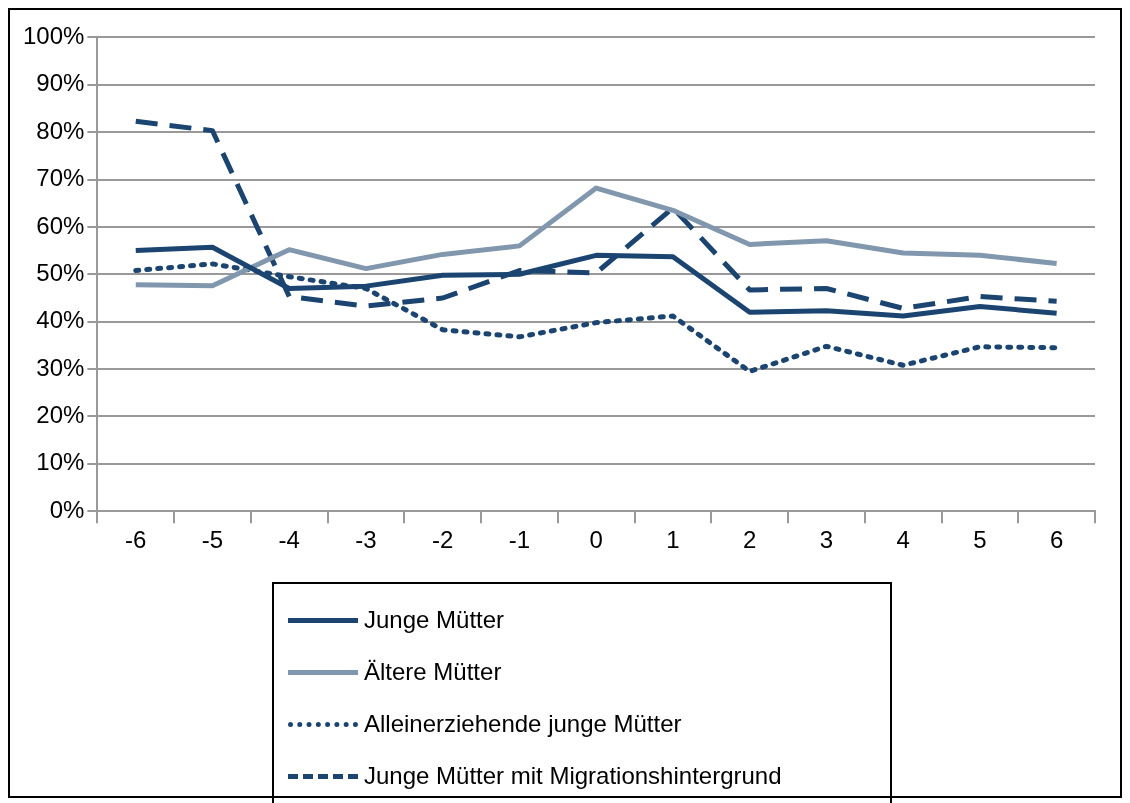 The height and width of the screenshot is (803, 1130). What do you see at coordinates (136, 540) in the screenshot?
I see `x-tick-label: -6` at bounding box center [136, 540].